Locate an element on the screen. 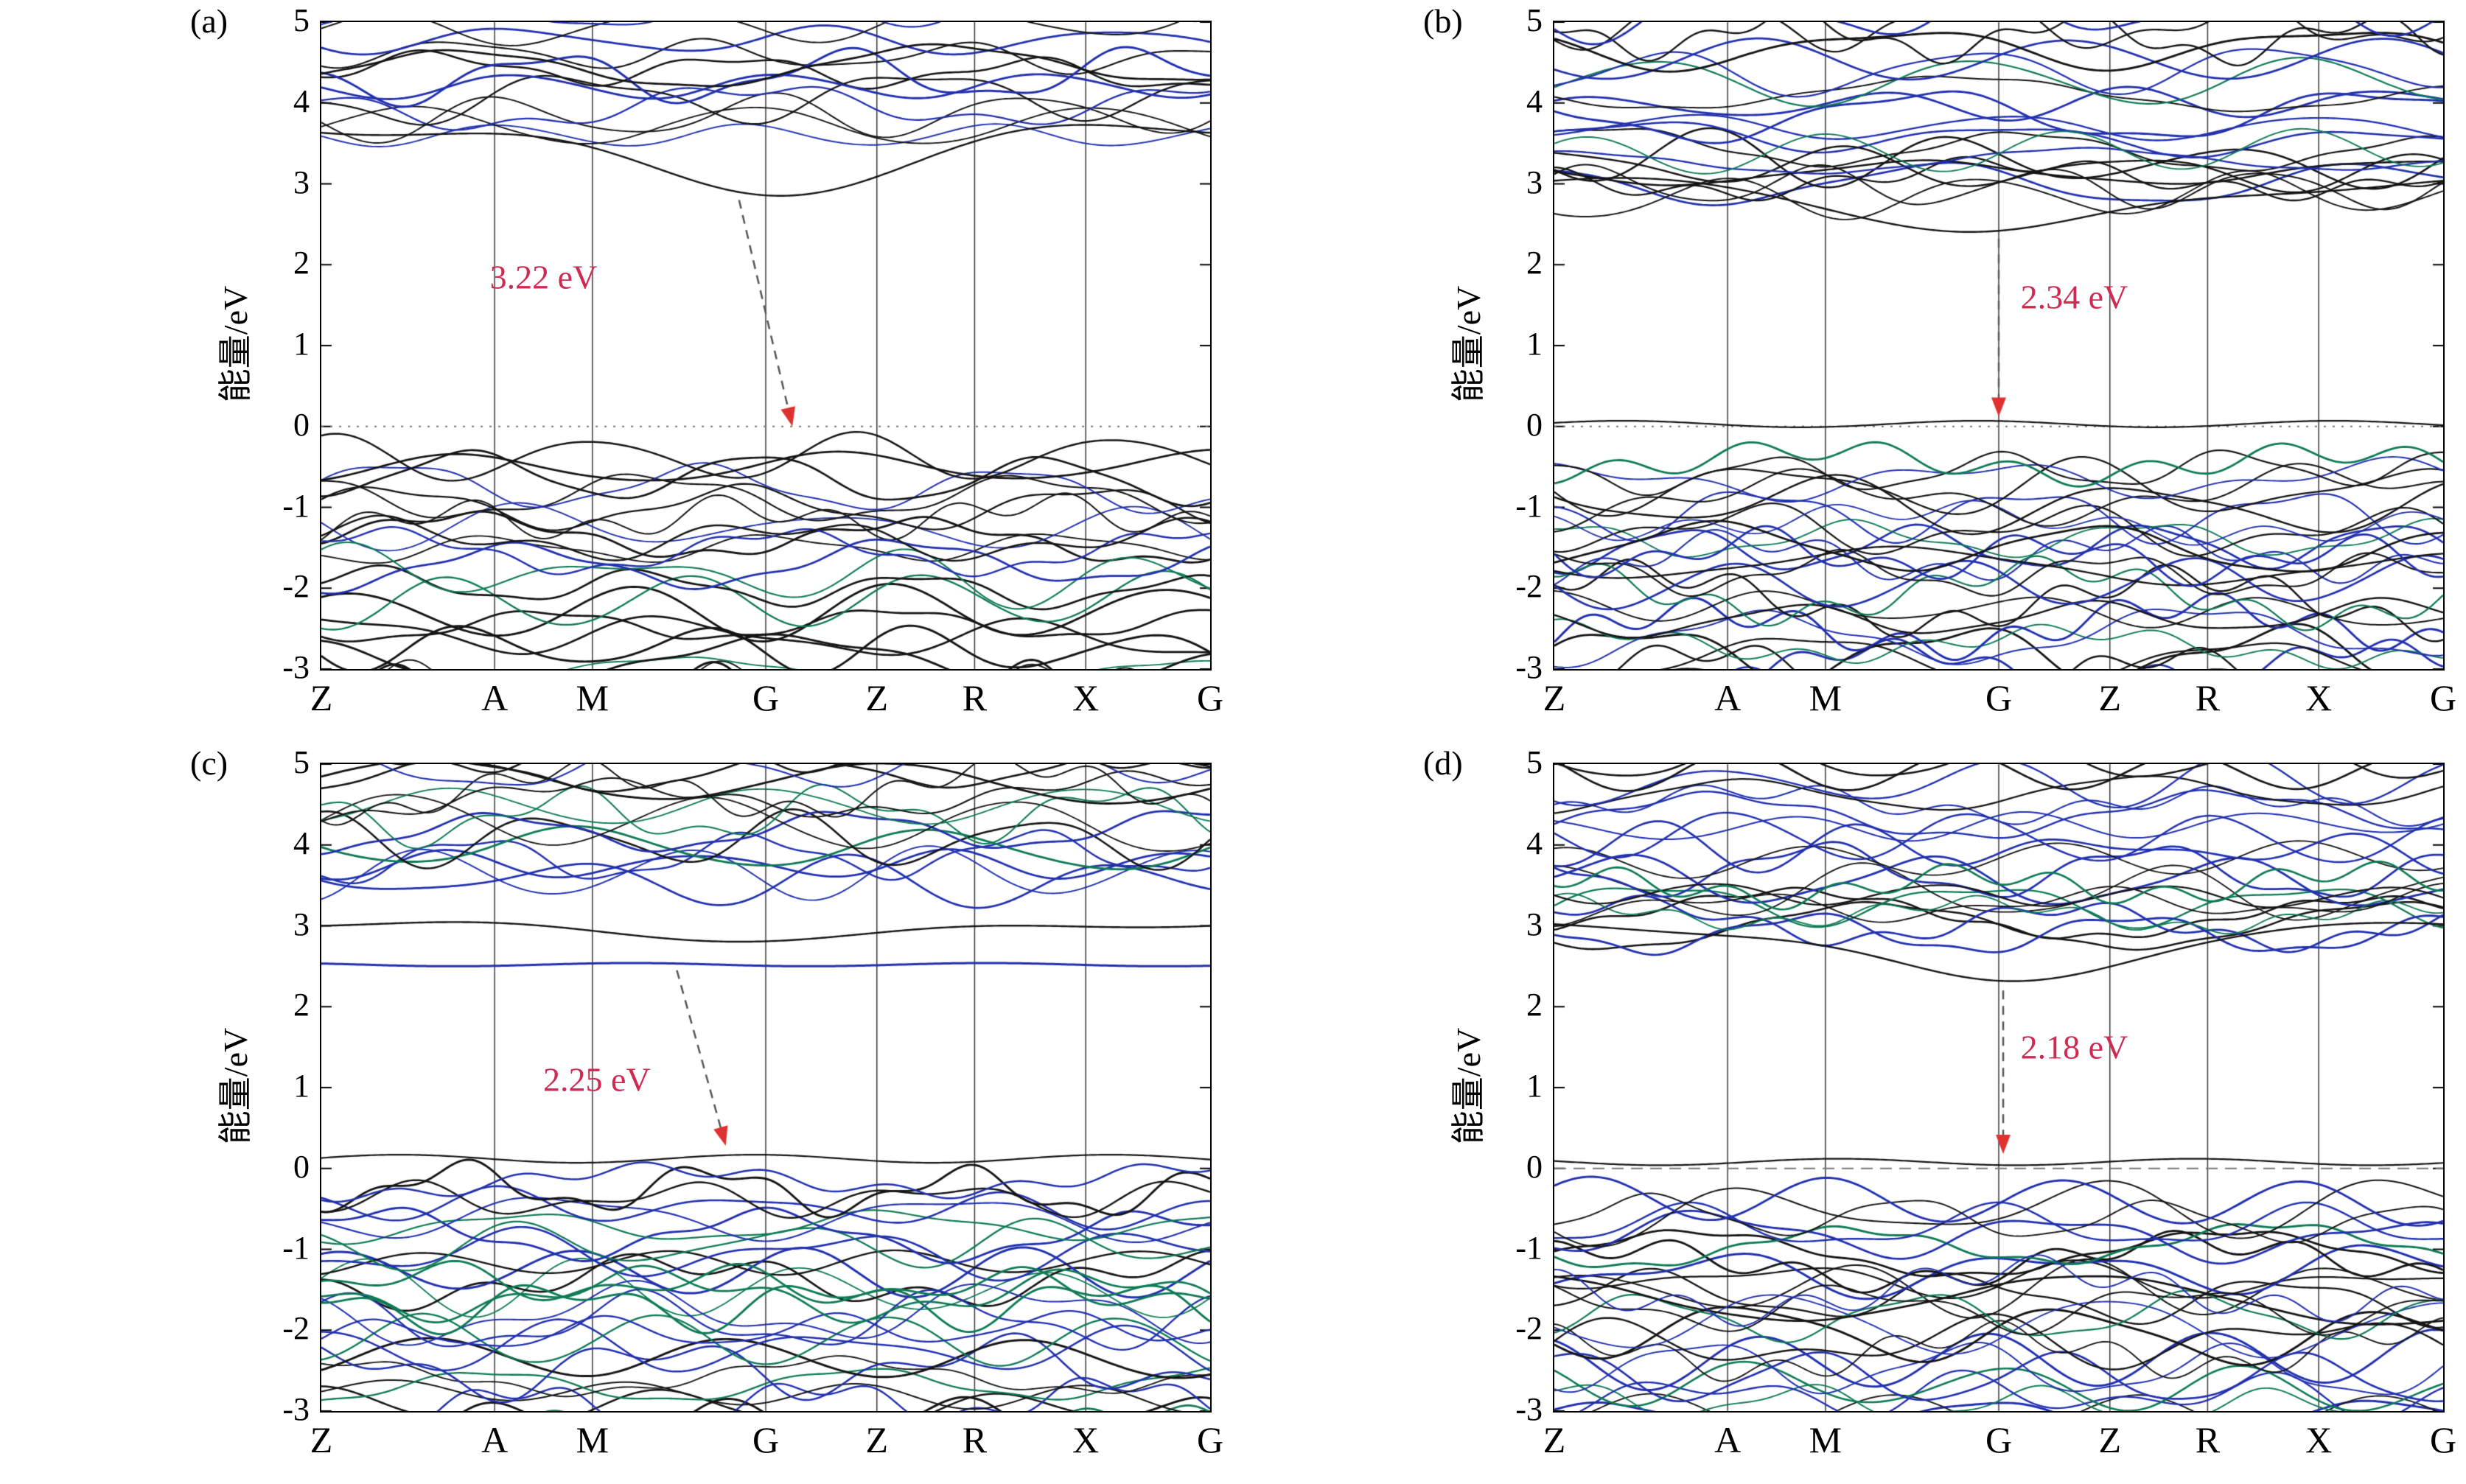 This screenshot has height=1484, width=2466. panel-label: (c) is located at coordinates (209, 763).